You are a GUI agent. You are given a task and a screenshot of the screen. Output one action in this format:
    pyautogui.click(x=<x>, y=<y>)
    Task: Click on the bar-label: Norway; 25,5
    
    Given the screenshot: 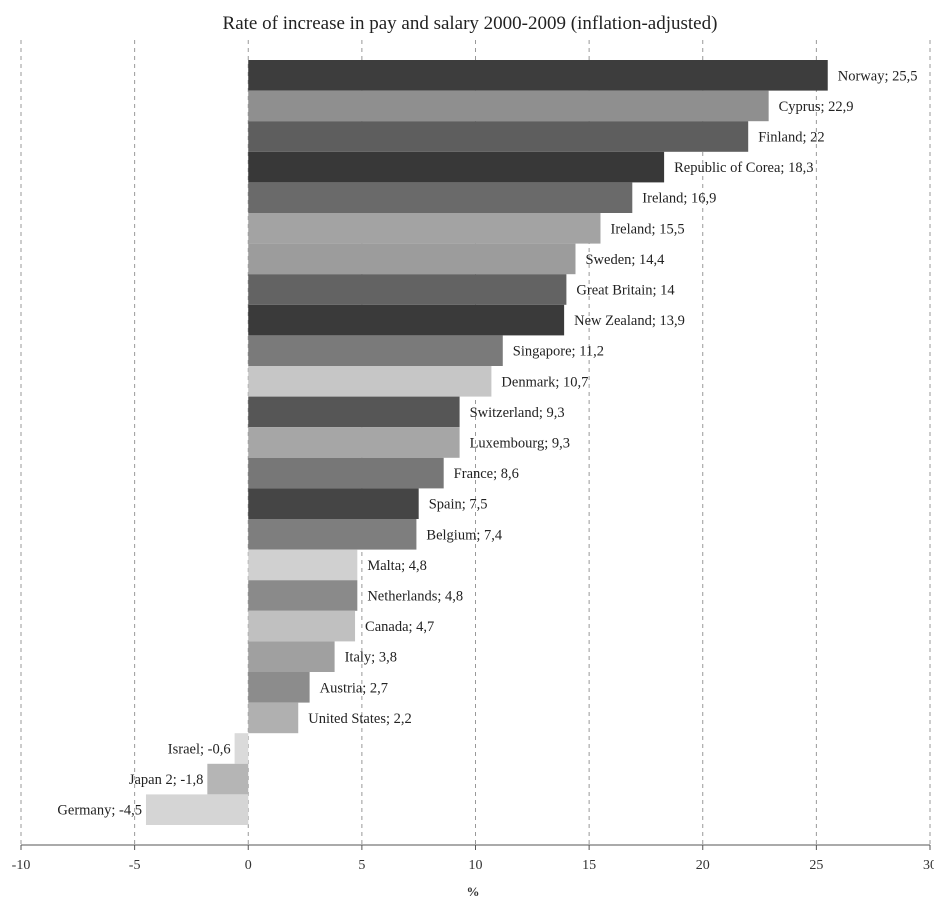 What is the action you would take?
    pyautogui.click(x=878, y=76)
    